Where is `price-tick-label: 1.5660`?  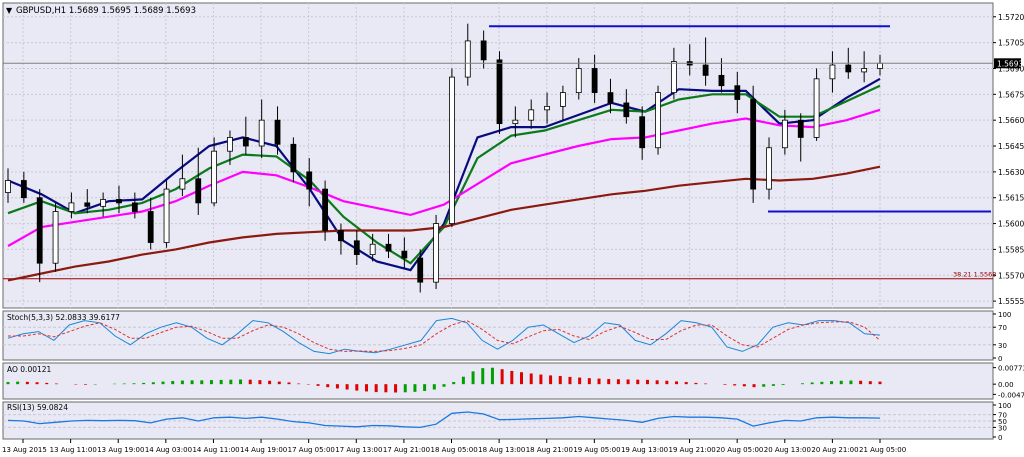
price-tick-label: 1.5660 is located at coordinates (1011, 120).